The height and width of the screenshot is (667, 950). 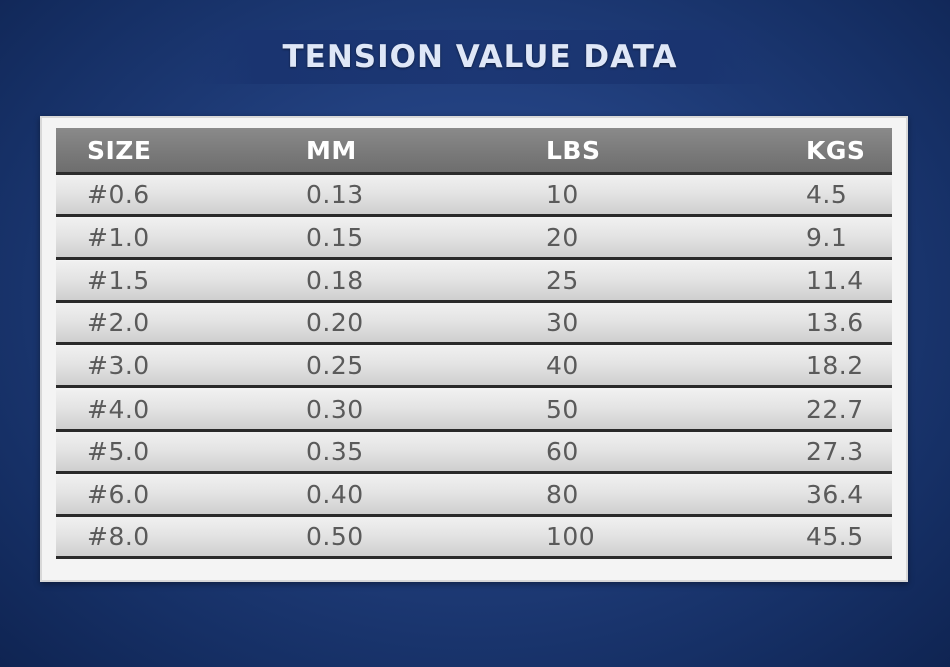 What do you see at coordinates (118, 322) in the screenshot?
I see `cell-size: #2.0` at bounding box center [118, 322].